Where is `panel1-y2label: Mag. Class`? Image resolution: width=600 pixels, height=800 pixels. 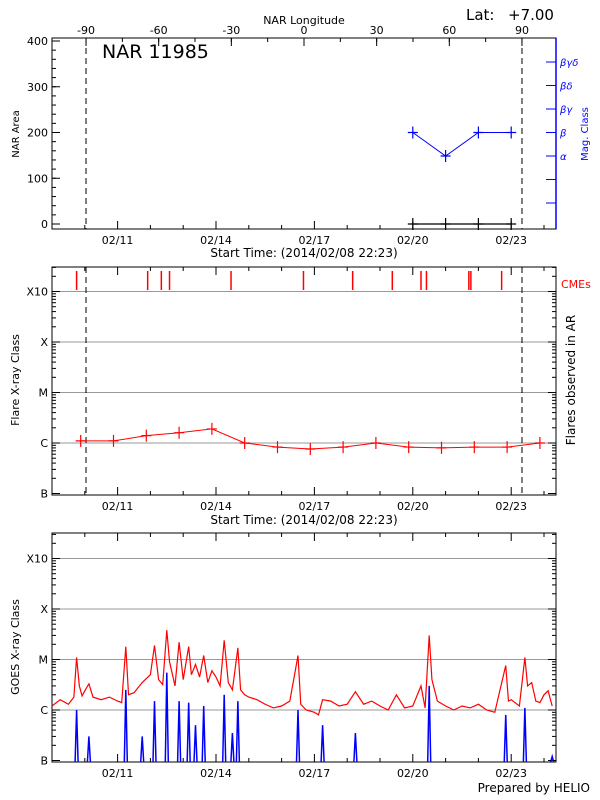 panel1-y2label: Mag. Class is located at coordinates (585, 134).